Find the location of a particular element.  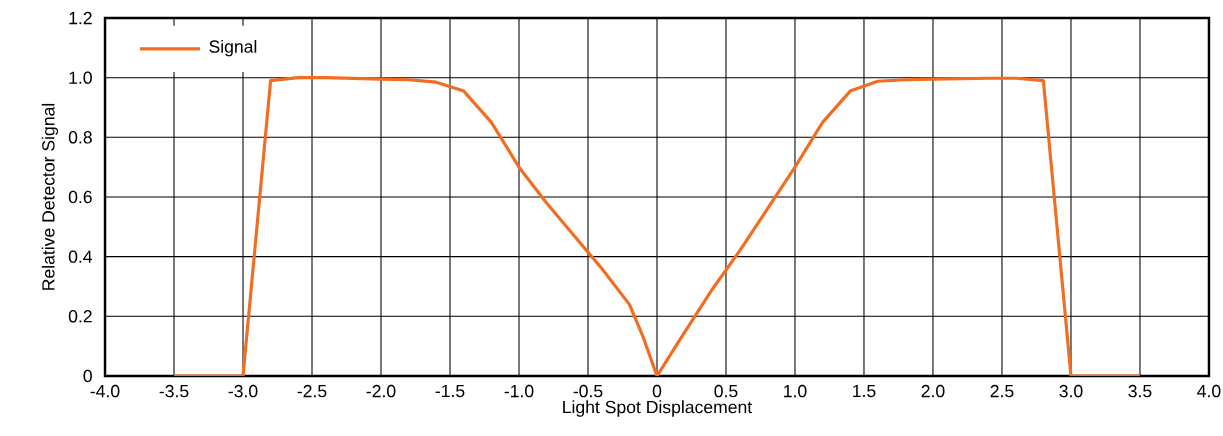

y-tick-label: 0 is located at coordinates (87, 376).